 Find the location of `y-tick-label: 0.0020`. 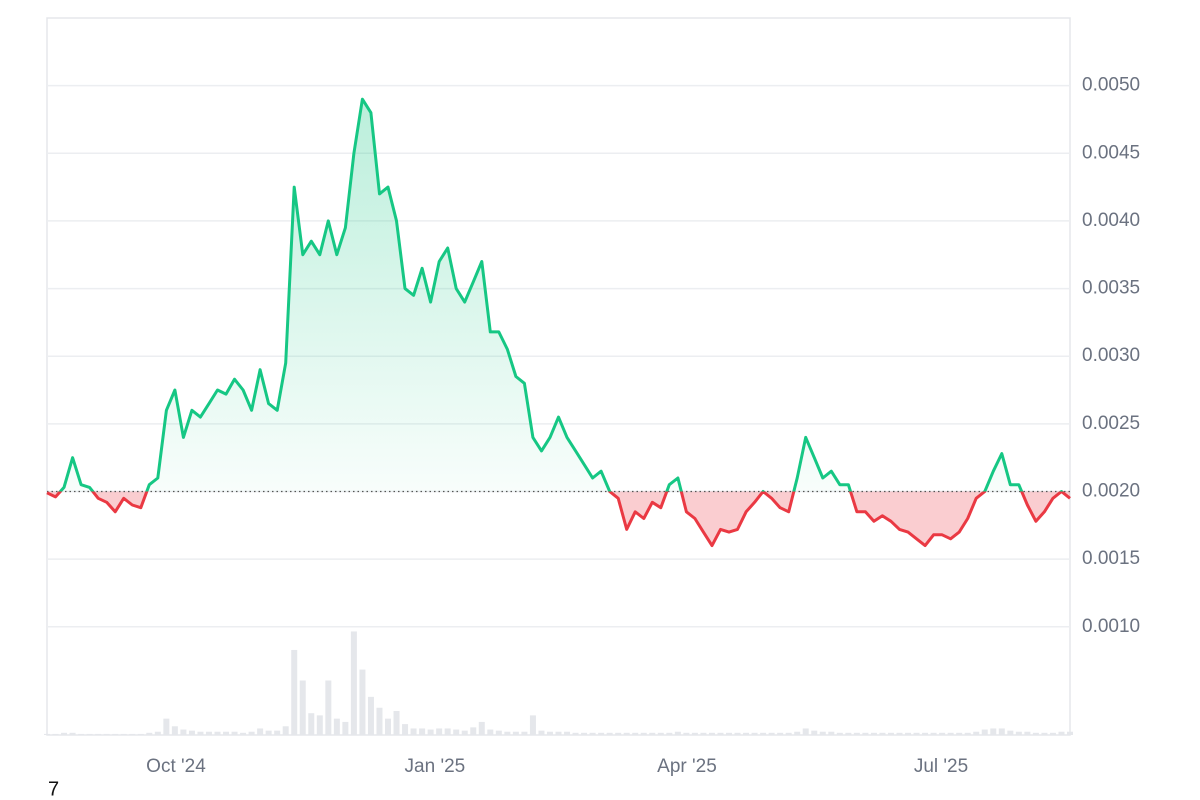

y-tick-label: 0.0020 is located at coordinates (1111, 491).